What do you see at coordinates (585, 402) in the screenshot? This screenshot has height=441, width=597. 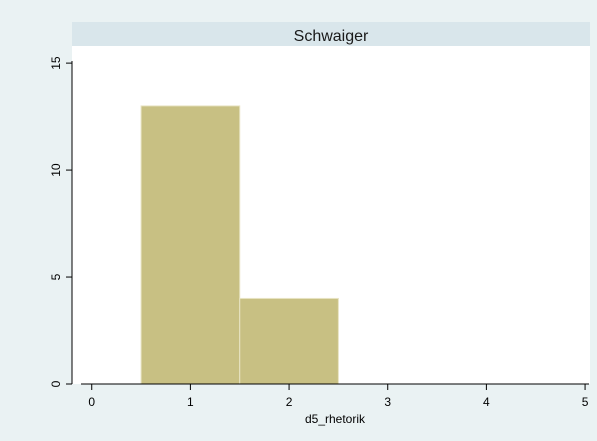 I see `x-tick-label: 5` at bounding box center [585, 402].